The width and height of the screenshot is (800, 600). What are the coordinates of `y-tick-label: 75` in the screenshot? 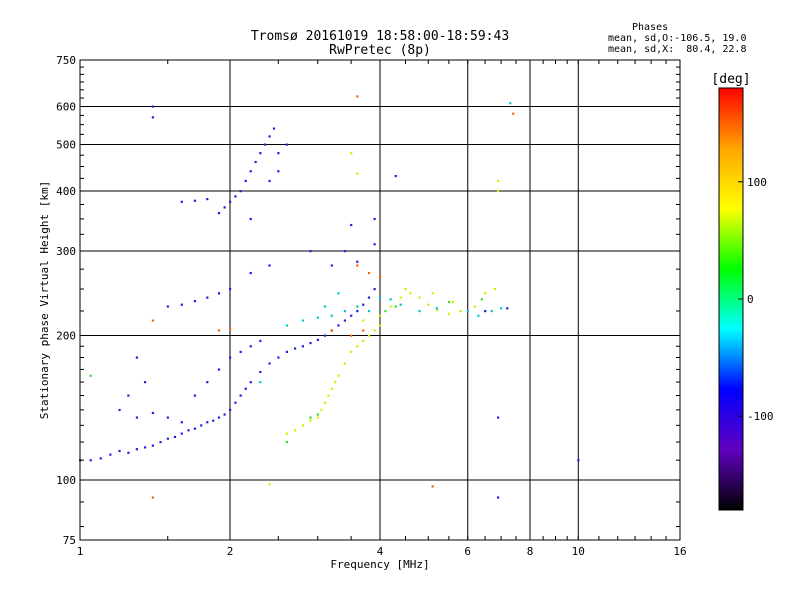 It's located at (69, 540).